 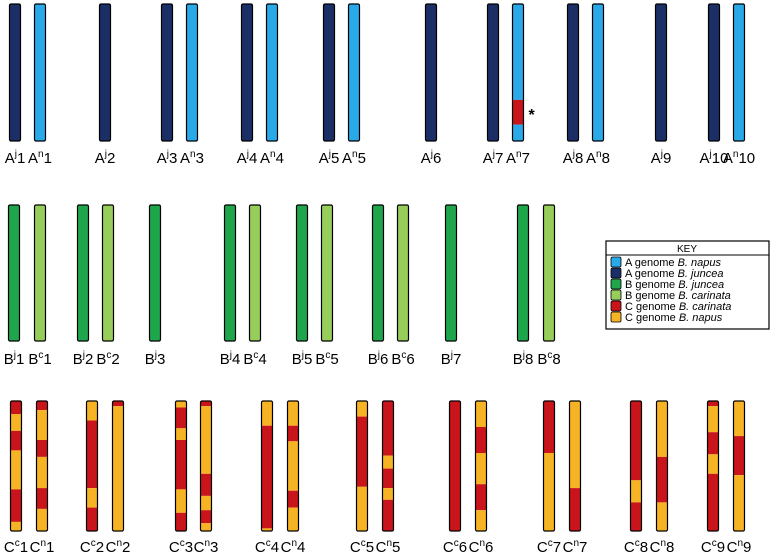 I want to click on chromosome-outline-Aj2, so click(x=105, y=72).